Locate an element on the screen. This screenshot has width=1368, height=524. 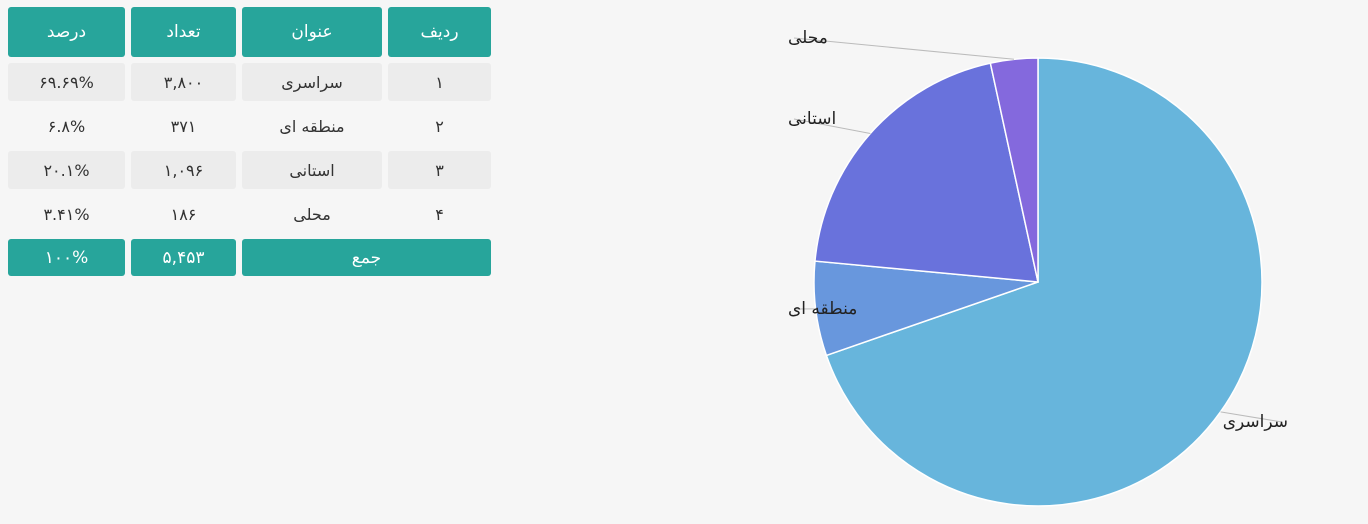
cell-title: منطقه ای is located at coordinates (312, 126).